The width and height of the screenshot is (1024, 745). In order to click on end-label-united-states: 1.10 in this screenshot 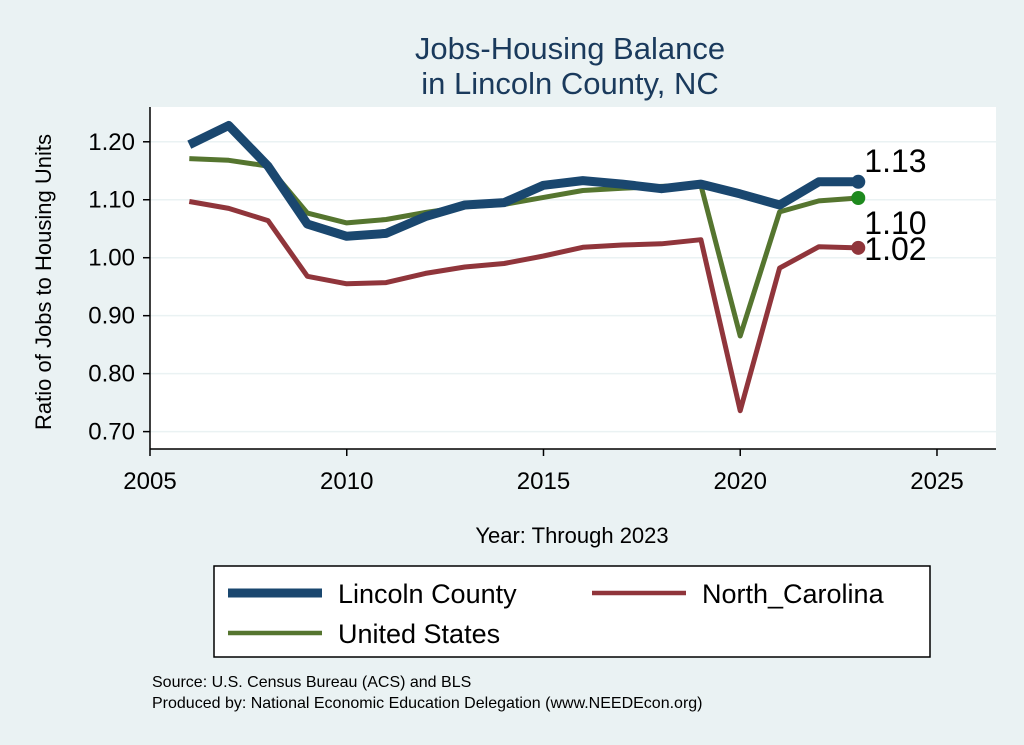, I will do `click(895, 223)`.